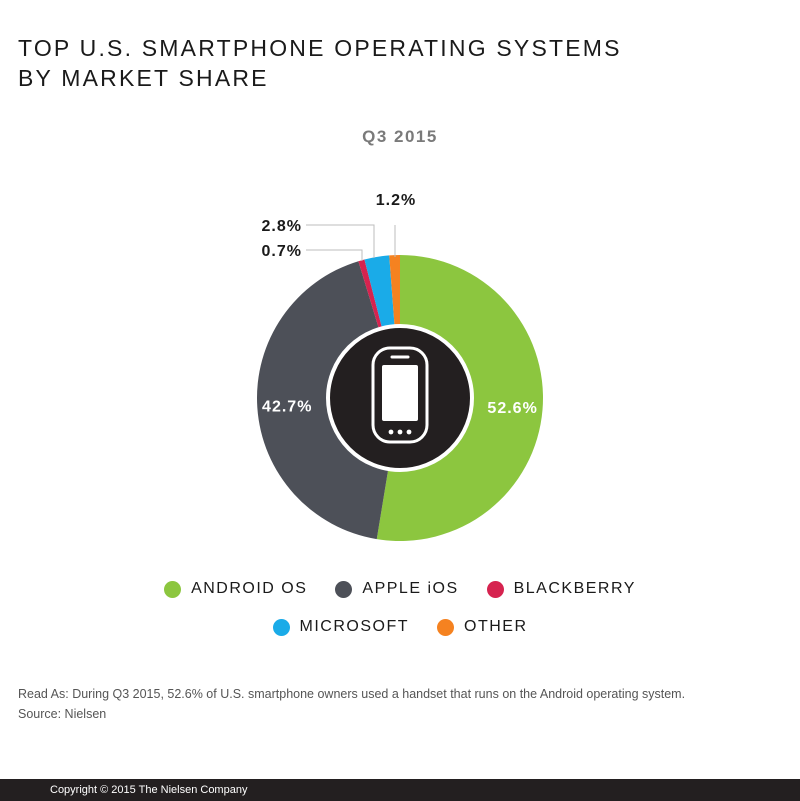  What do you see at coordinates (334, 255) in the screenshot?
I see `leader-line-blackberry` at bounding box center [334, 255].